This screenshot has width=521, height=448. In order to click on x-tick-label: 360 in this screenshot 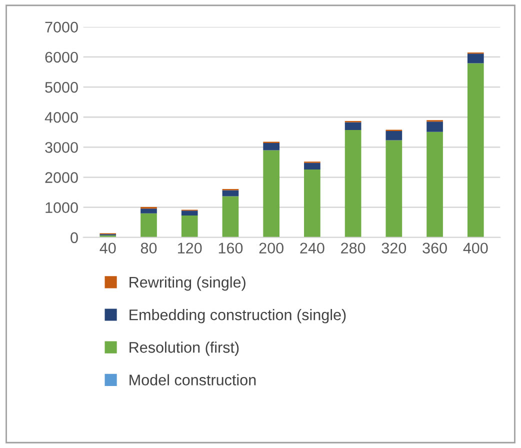, I will do `click(434, 248)`.